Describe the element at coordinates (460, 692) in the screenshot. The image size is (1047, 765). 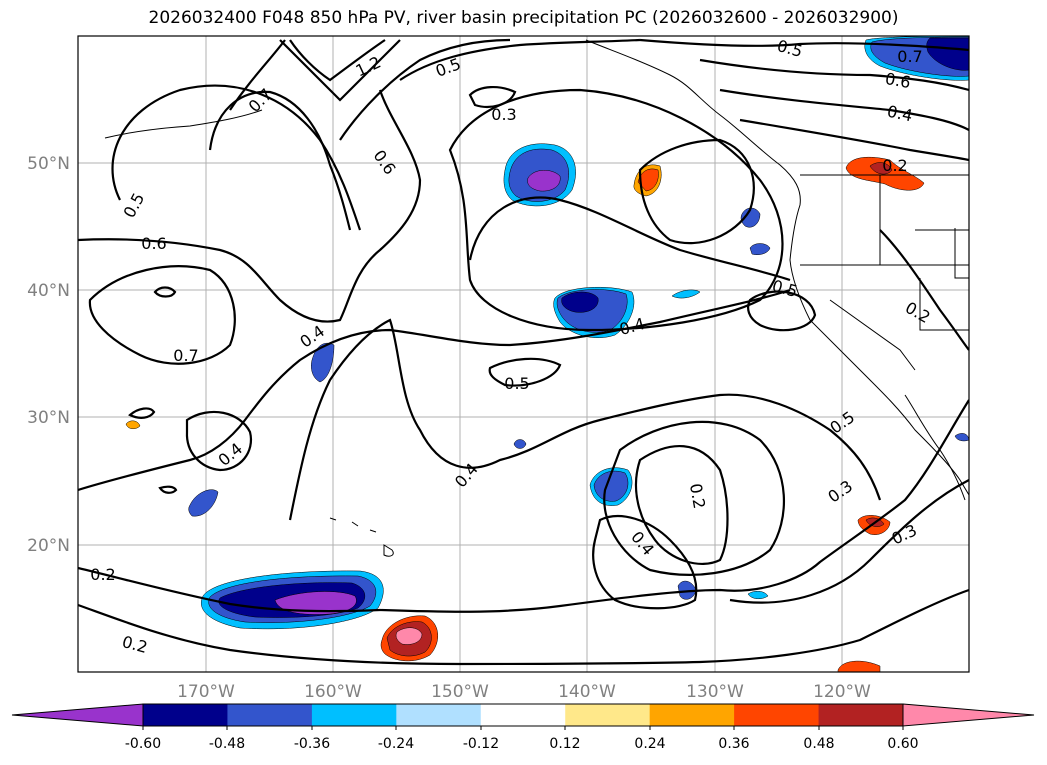
I see `lon-label: 150°W` at that location.